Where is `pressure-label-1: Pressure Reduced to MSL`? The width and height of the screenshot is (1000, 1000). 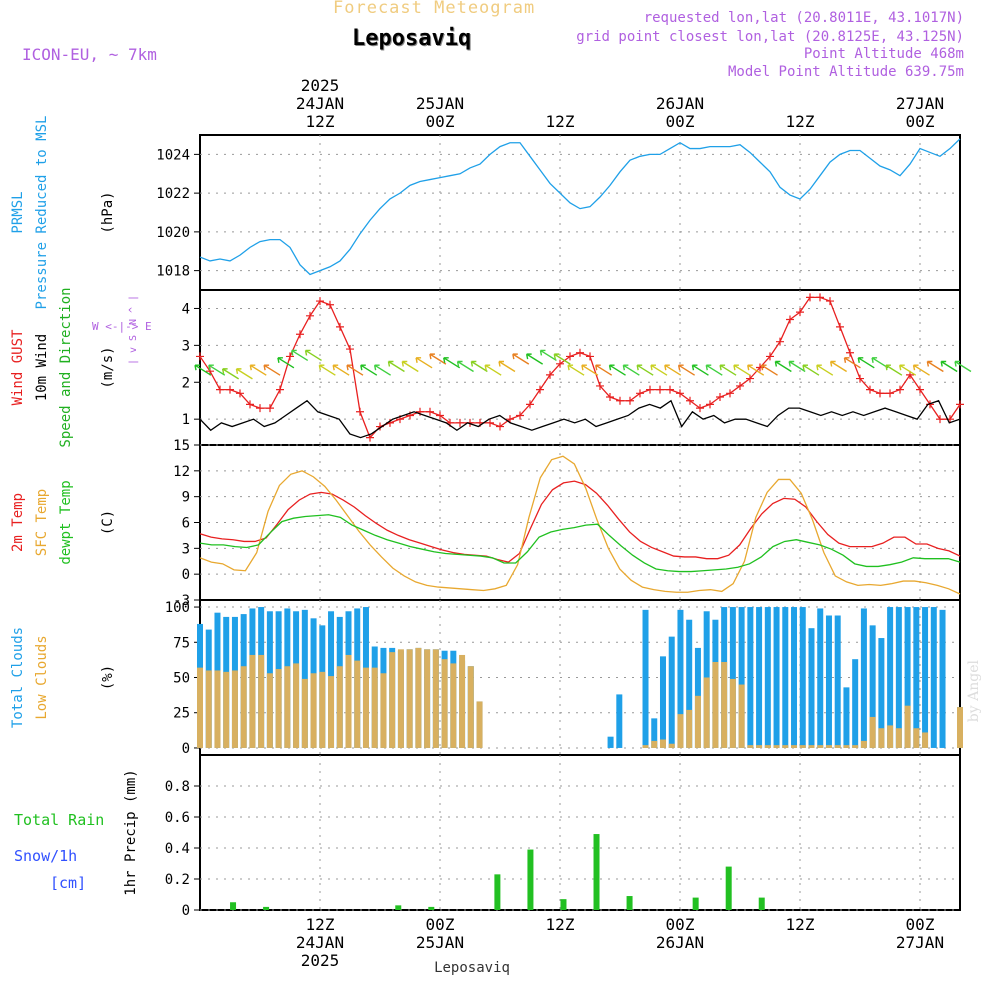 pressure-label-1: Pressure Reduced to MSL is located at coordinates (42, 213).